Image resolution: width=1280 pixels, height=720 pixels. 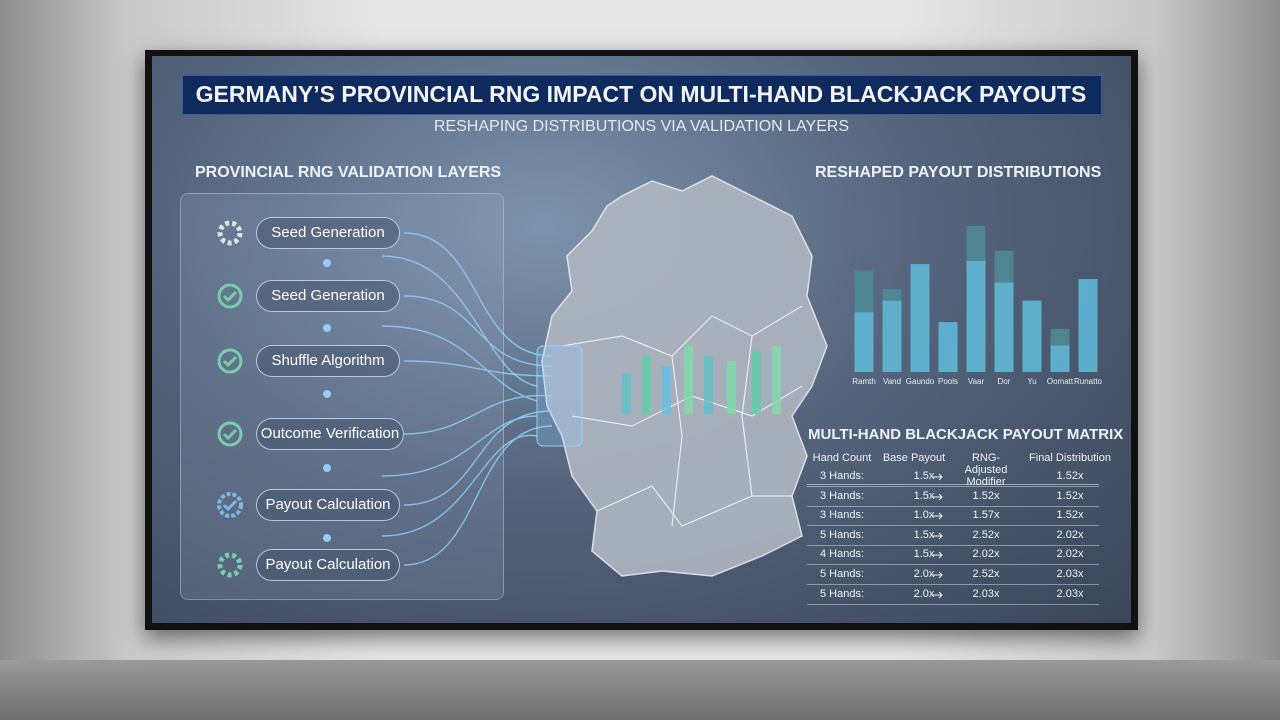 What do you see at coordinates (701, 380) in the screenshot?
I see `map-mini-bars` at bounding box center [701, 380].